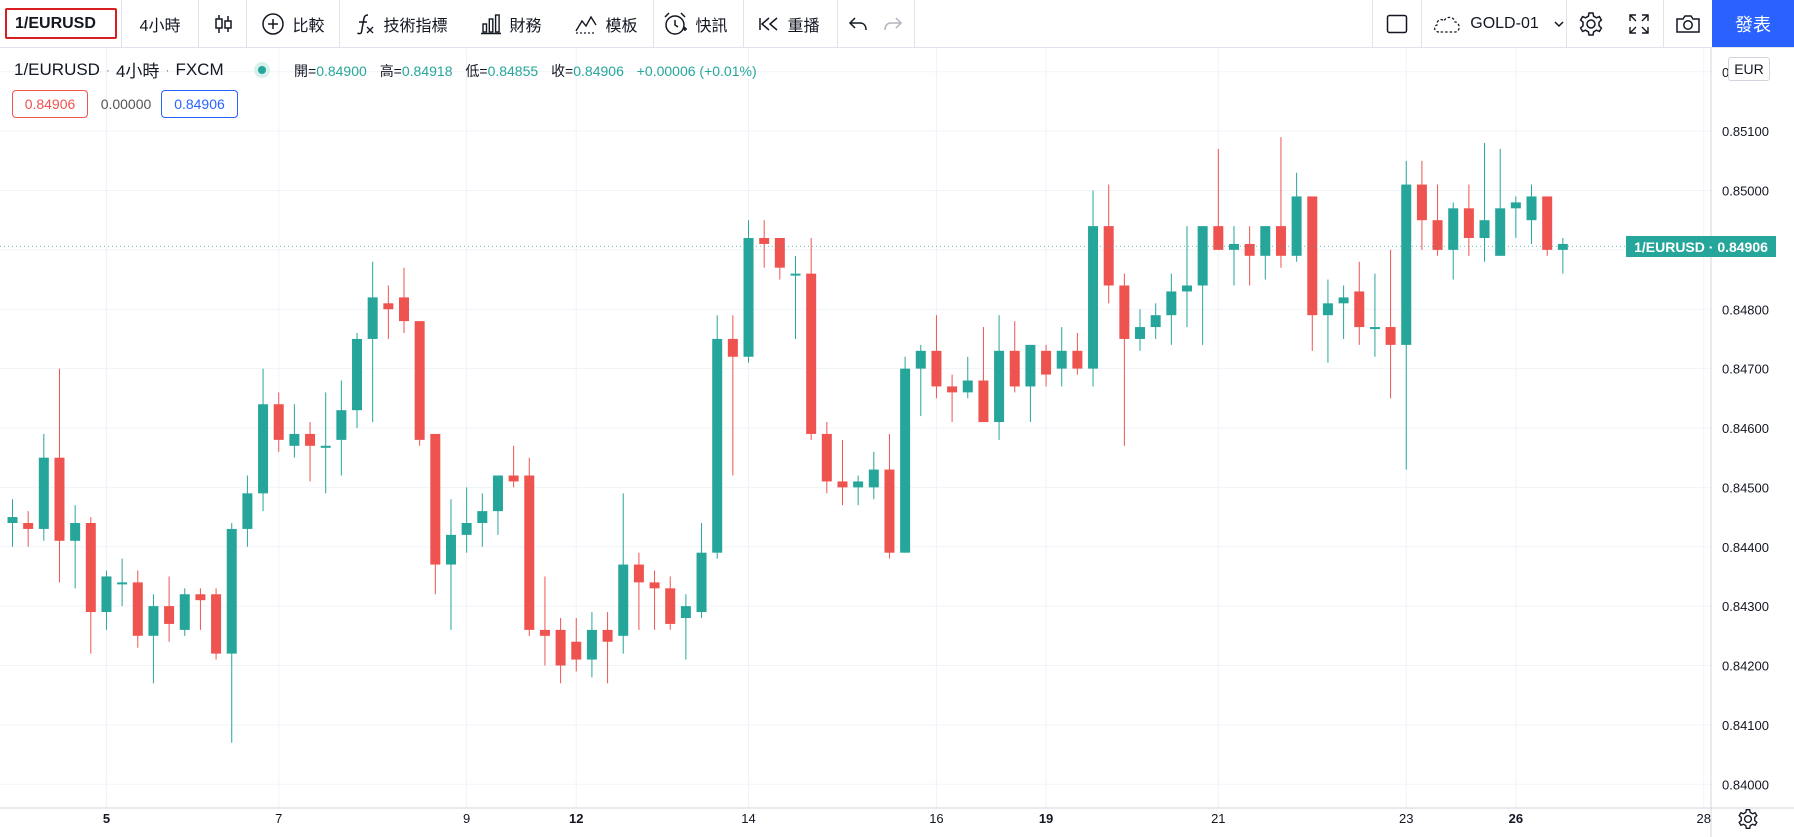 The height and width of the screenshot is (837, 1794). I want to click on indicators-label: 技術指標, so click(415, 26).